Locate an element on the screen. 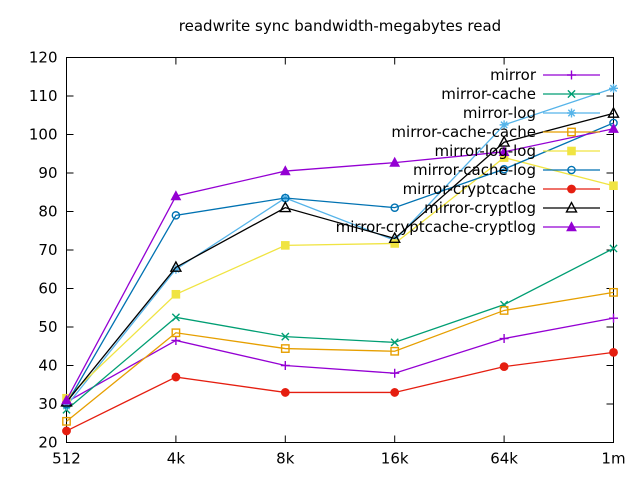  x-tick-label: 1m is located at coordinates (613, 459).